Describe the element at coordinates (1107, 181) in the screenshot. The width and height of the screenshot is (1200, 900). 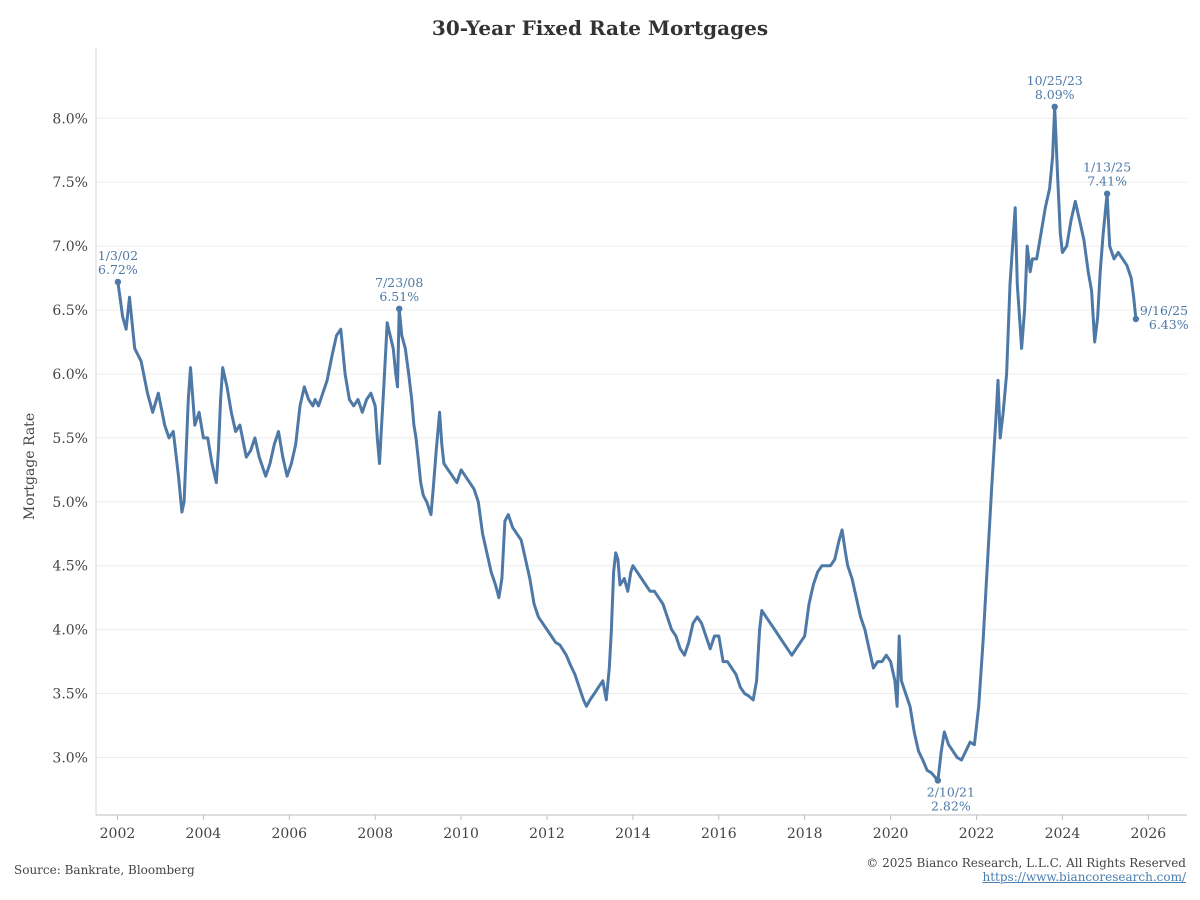
I see `annotation-value: 7.41%` at that location.